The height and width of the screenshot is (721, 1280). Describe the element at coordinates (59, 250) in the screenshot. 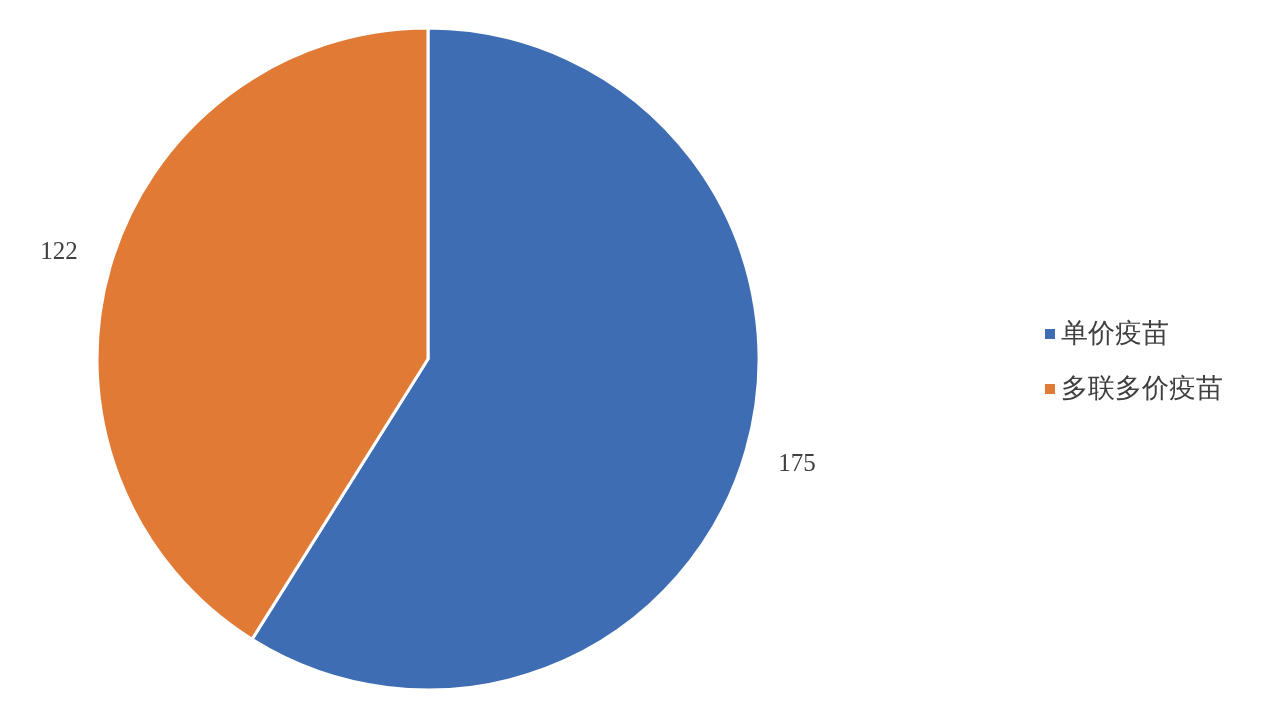

I see `data-label: 122` at that location.